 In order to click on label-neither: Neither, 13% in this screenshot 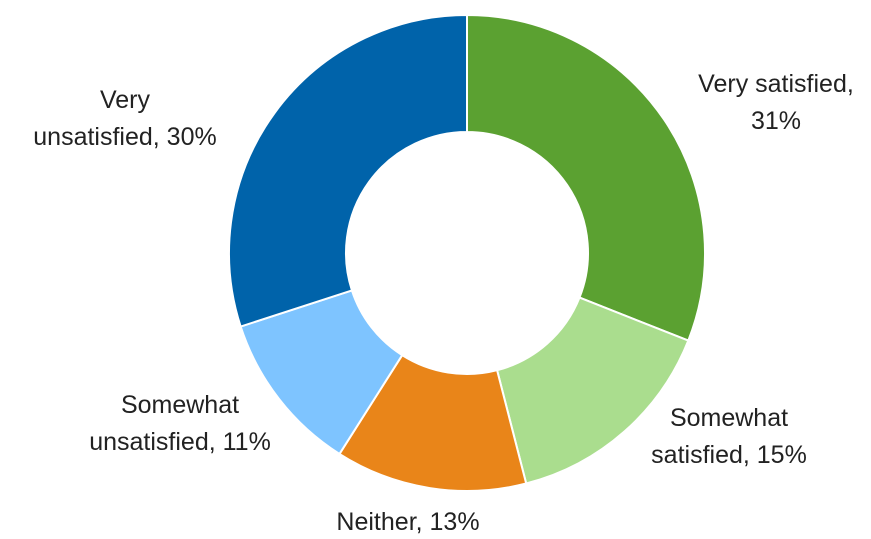, I will do `click(407, 522)`.